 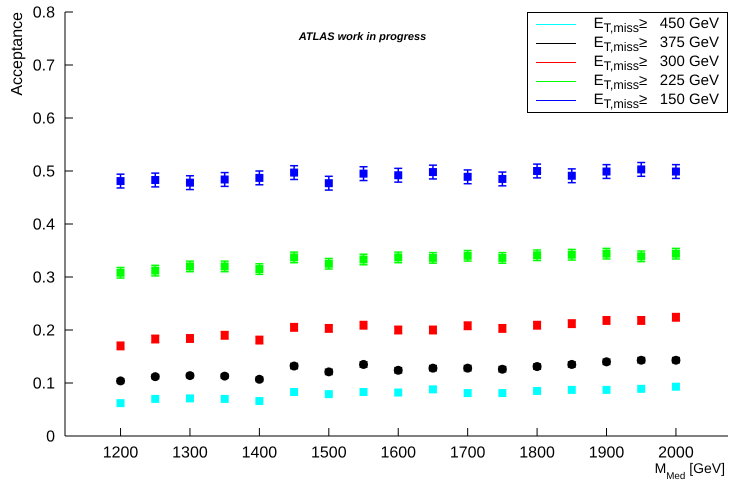 What do you see at coordinates (656, 44) in the screenshot?
I see `legend-label: E$_{T,miss}$≥ 375 GeV` at bounding box center [656, 44].